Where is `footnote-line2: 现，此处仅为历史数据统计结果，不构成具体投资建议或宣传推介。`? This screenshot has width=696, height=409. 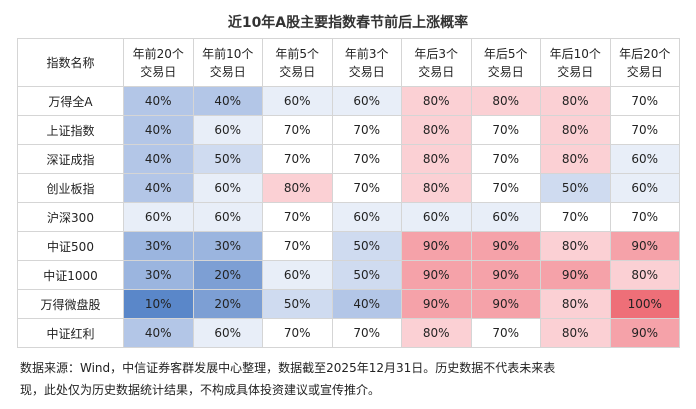 footnote-line2: 现，此处仅为历史数据统计结果，不构成具体投资建议或宣传推介。 is located at coordinates (200, 390).